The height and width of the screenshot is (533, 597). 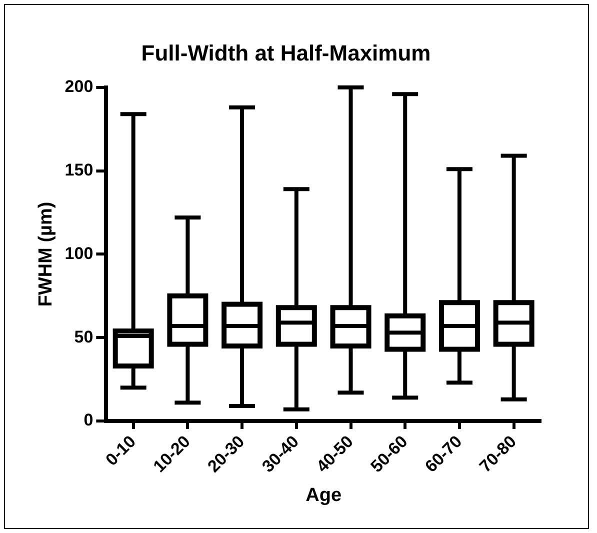 I want to click on y-tick-label: 150, so click(x=79, y=170).